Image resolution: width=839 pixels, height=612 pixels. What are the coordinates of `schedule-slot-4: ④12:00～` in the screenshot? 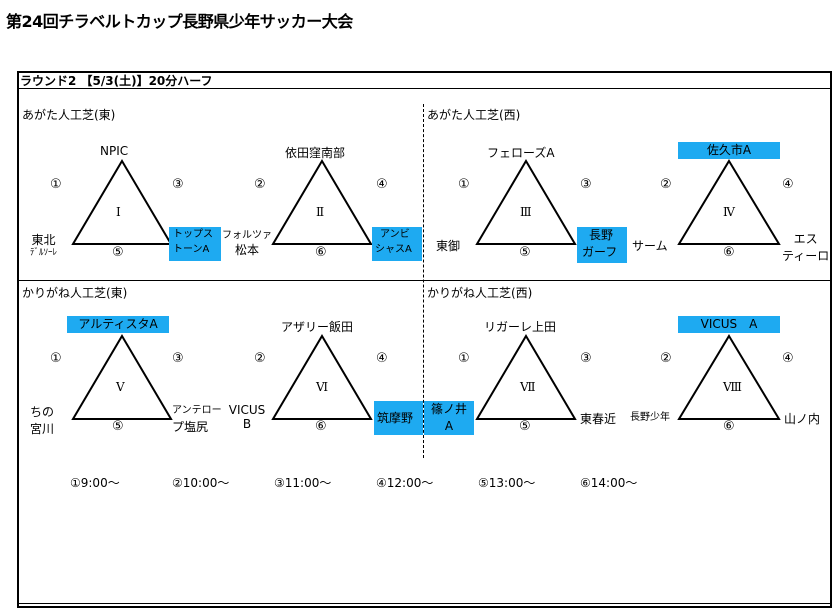 It's located at (405, 483).